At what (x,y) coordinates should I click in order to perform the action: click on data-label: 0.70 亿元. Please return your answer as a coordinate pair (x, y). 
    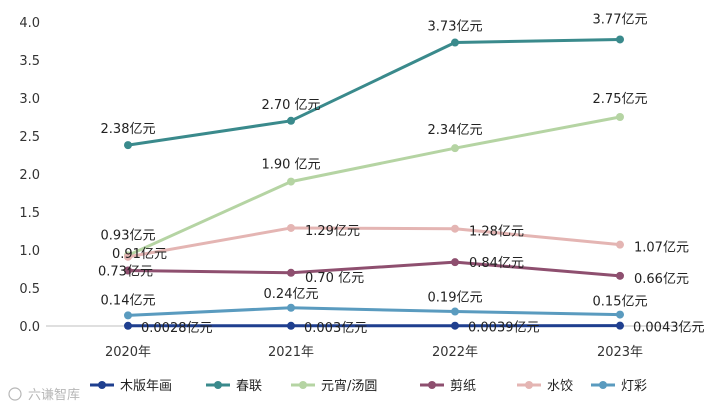
    Looking at the image, I should click on (334, 278).